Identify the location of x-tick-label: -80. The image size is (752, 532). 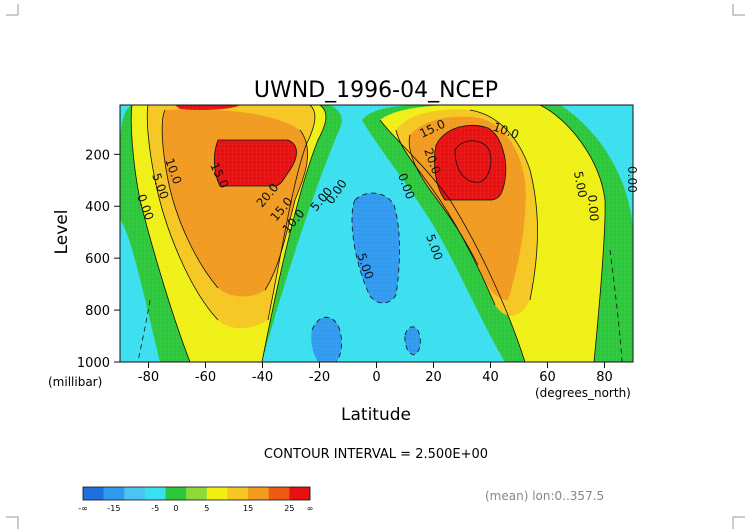
(148, 377).